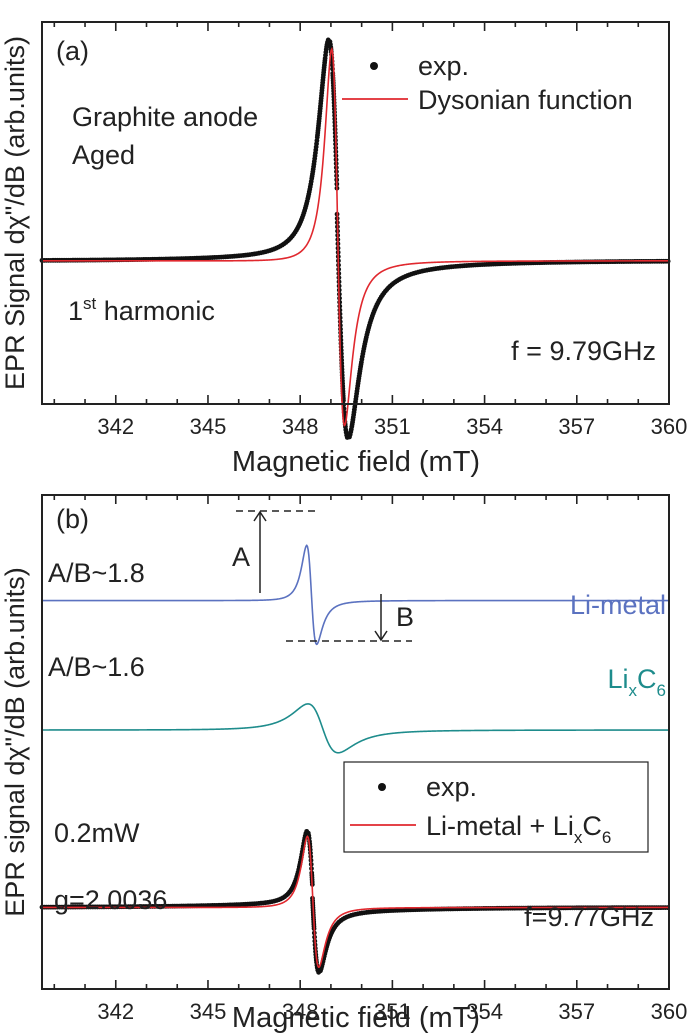  Describe the element at coordinates (589, 917) in the screenshot. I see `panel-b-frequency: f=9.77GHz` at that location.